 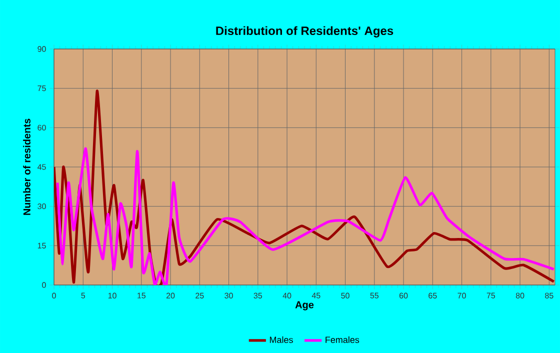 I want to click on x-tick-label: 80, so click(x=520, y=295).